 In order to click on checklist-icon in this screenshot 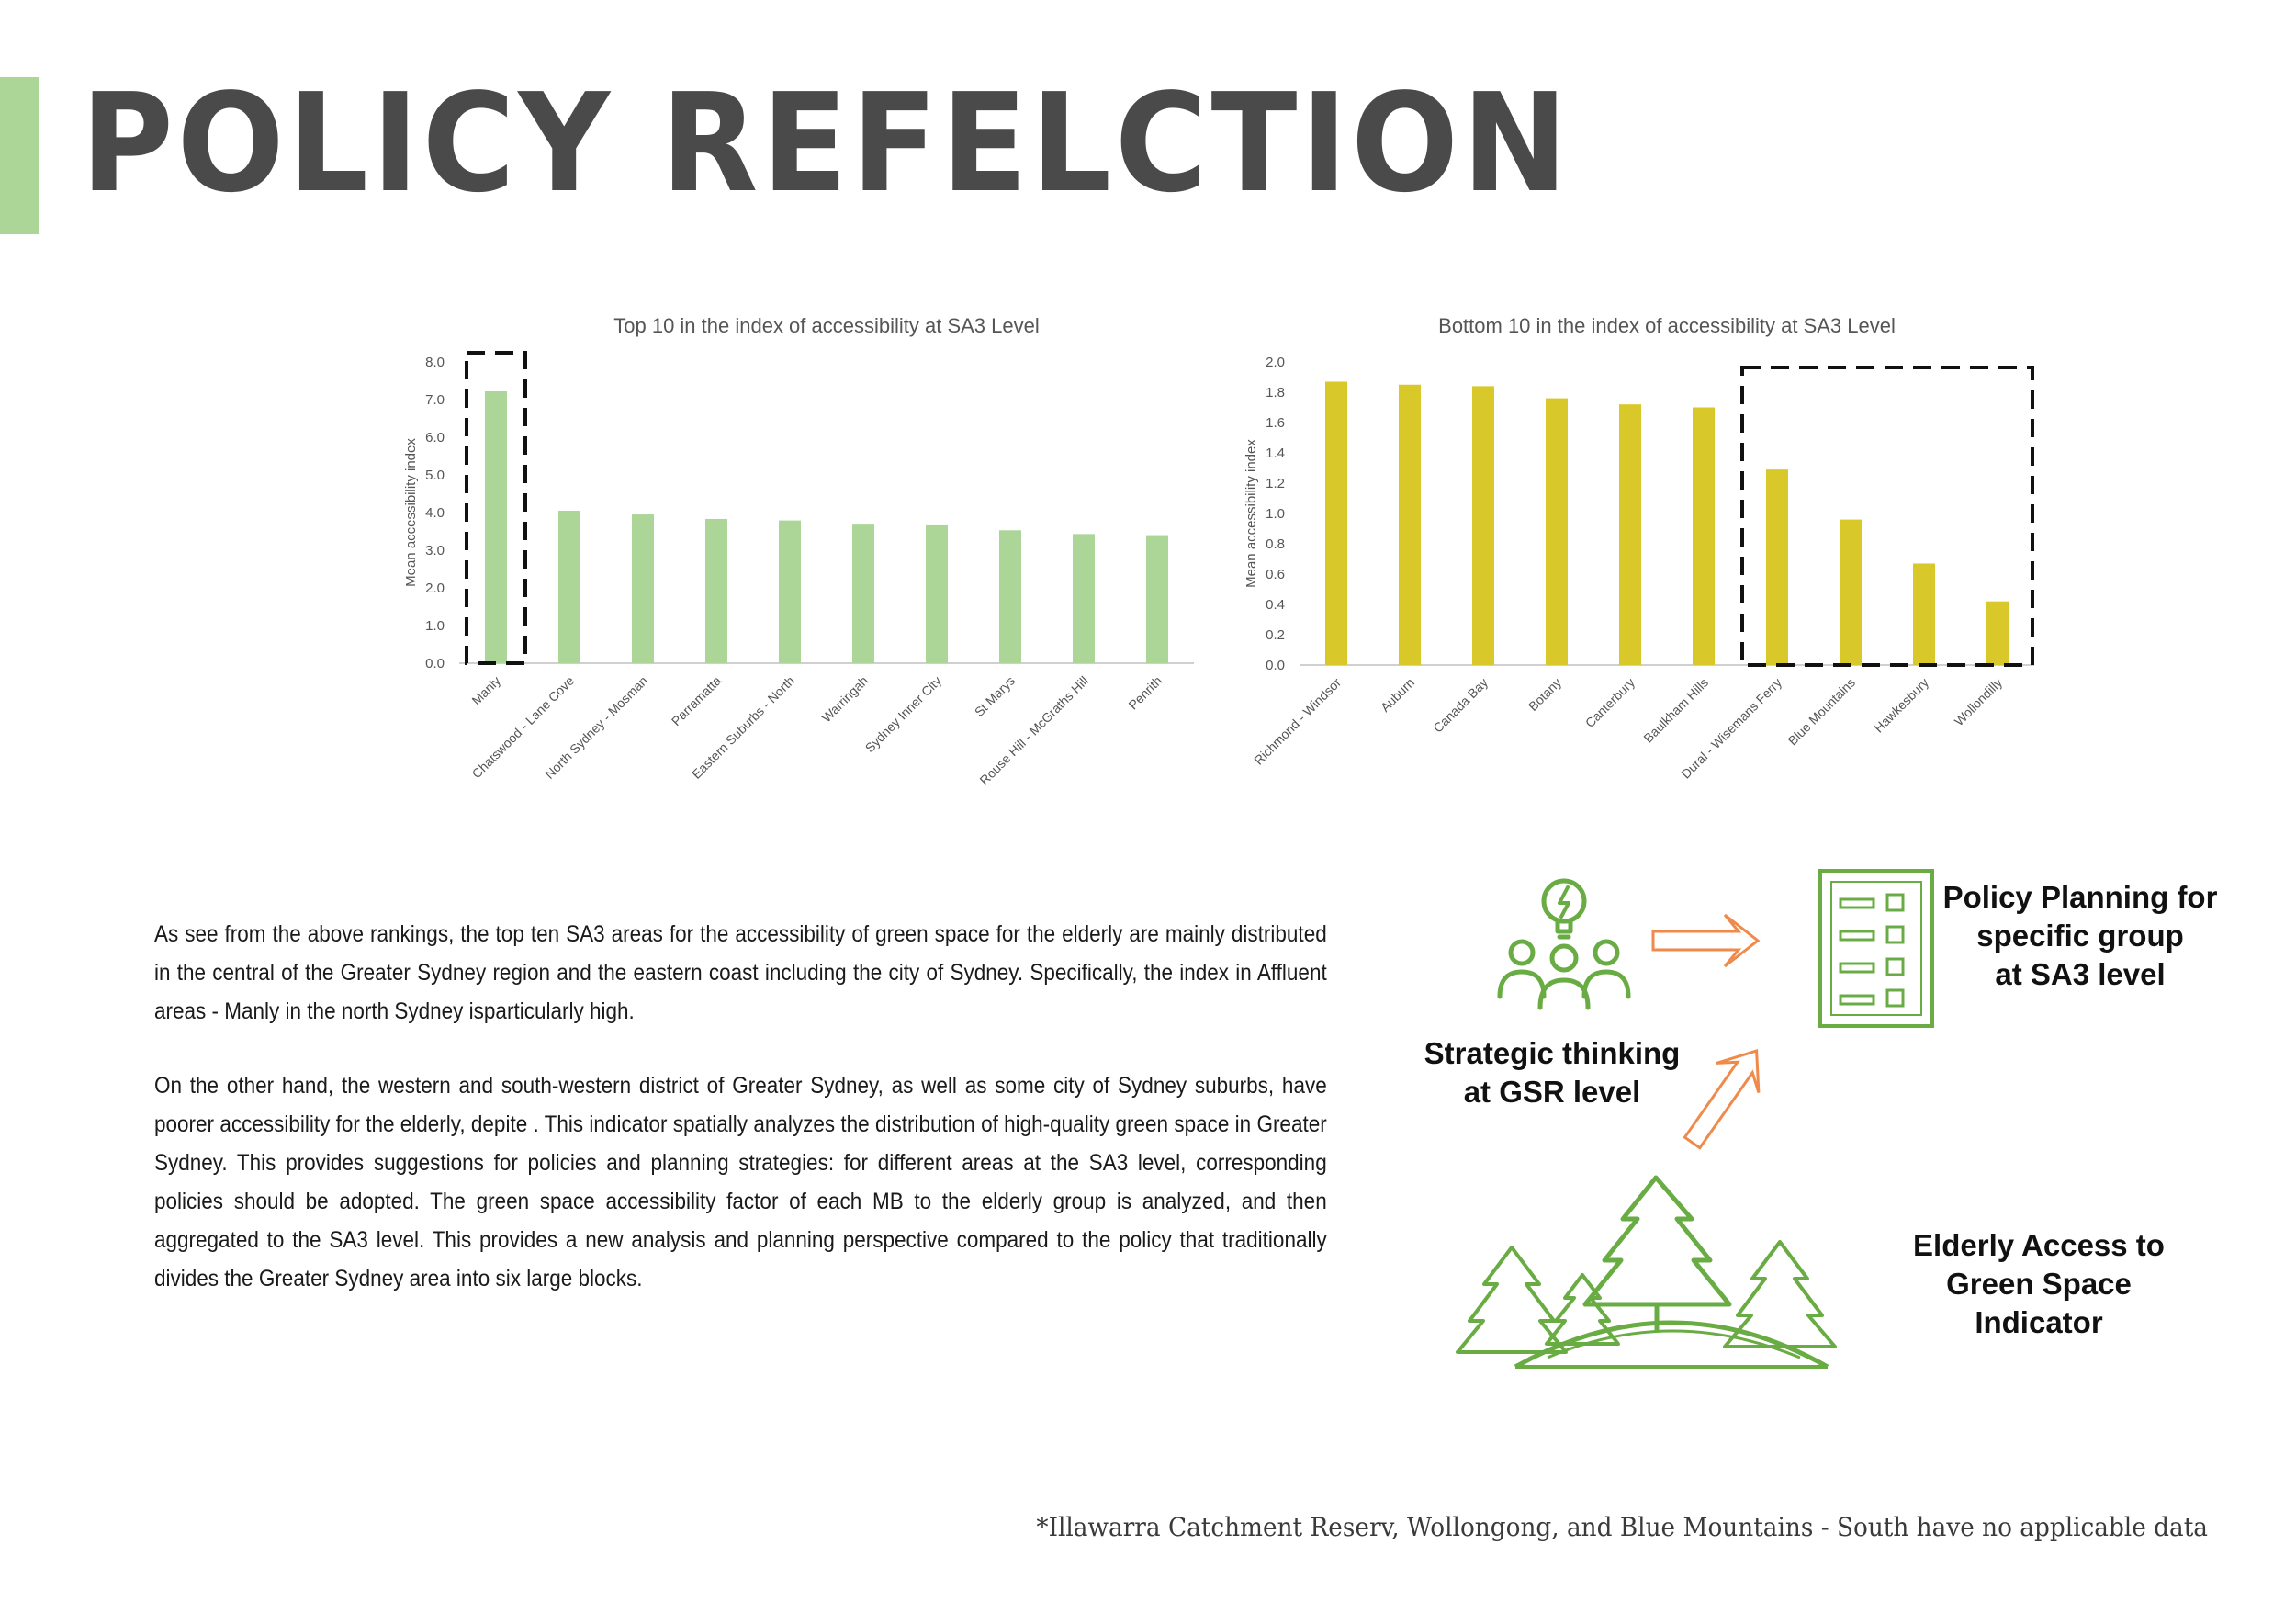, I will do `click(1876, 948)`.